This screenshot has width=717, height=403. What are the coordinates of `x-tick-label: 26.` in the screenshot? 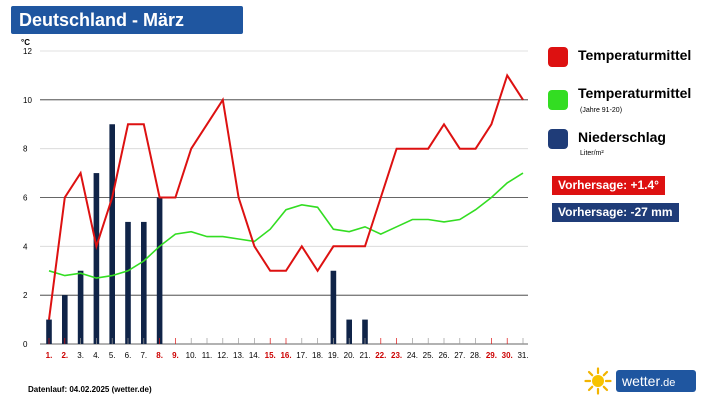 It's located at (443, 355).